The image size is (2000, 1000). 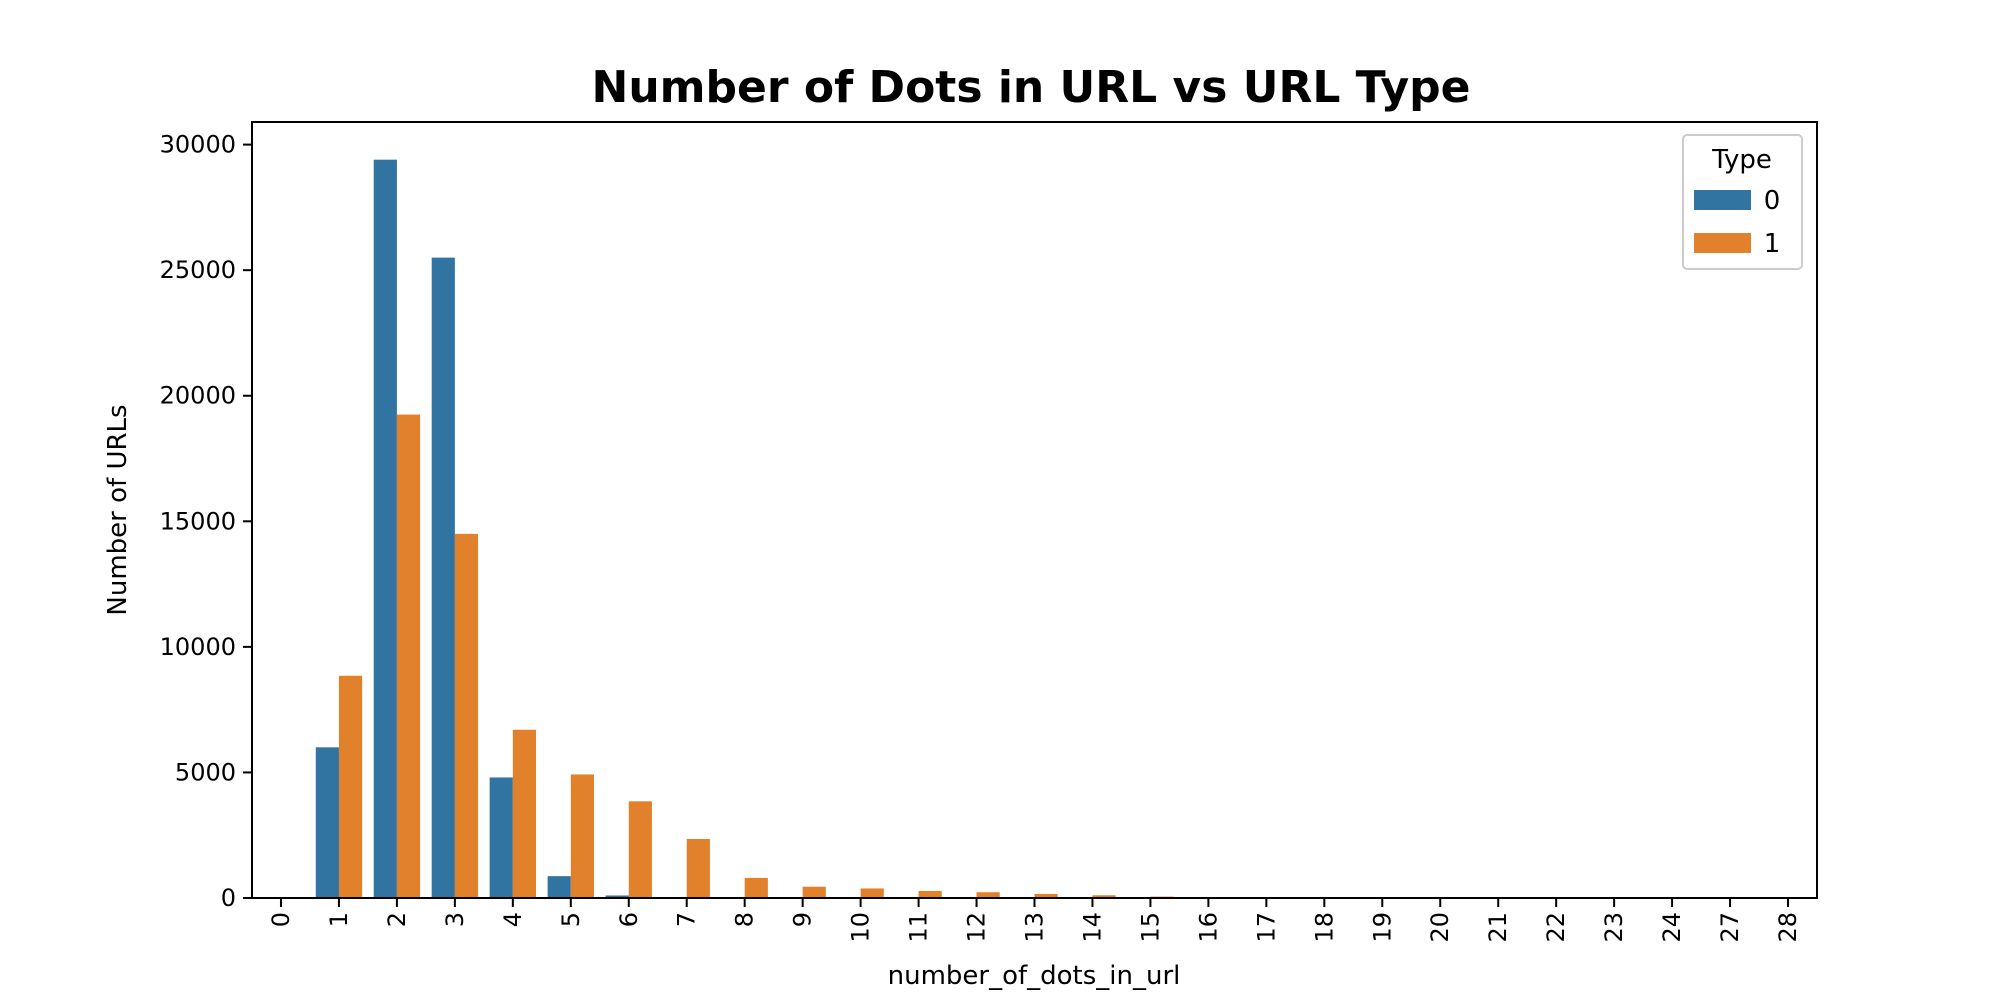 What do you see at coordinates (198, 396) in the screenshot?
I see `y-tick-label: 20000` at bounding box center [198, 396].